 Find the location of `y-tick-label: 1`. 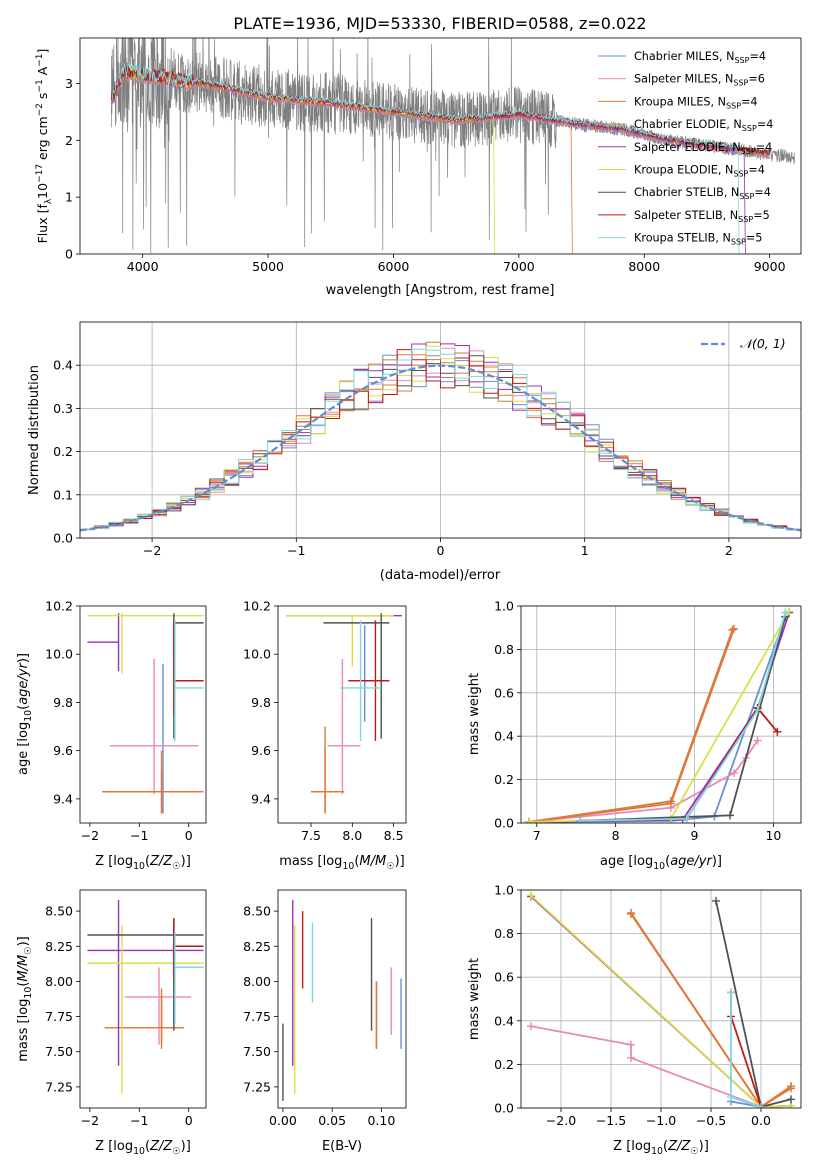

y-tick-label: 1 is located at coordinates (69, 197).